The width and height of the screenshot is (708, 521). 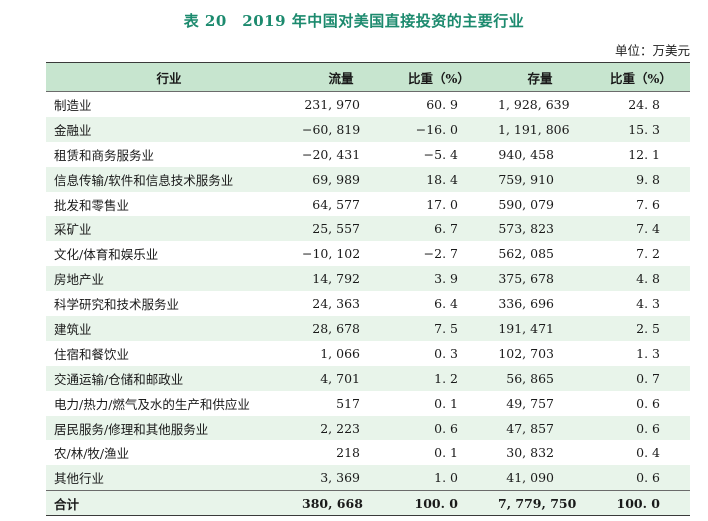 I want to click on table-row: 金融业 −60, 819 −16. 0 1, 191, 806 15. 3, so click(x=368, y=129).